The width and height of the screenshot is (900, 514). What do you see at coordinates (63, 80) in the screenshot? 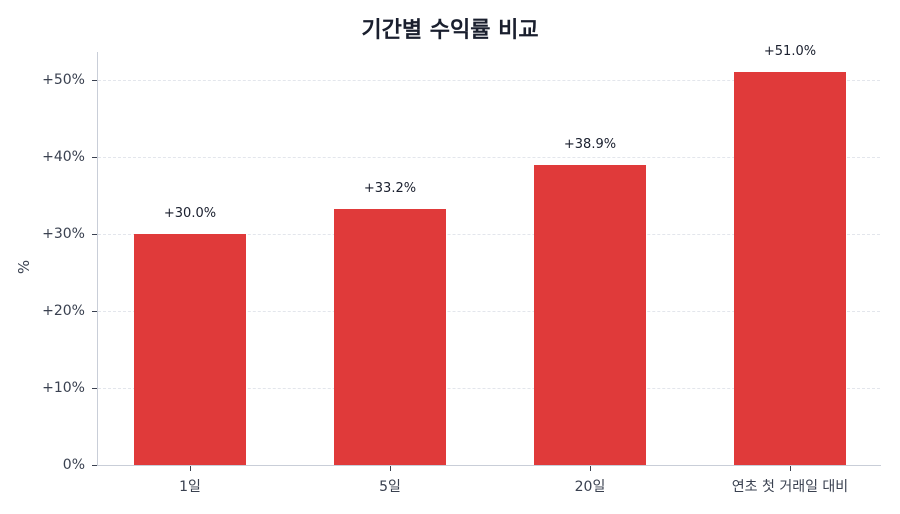
I see `y-tick-label: +50%` at bounding box center [63, 80].